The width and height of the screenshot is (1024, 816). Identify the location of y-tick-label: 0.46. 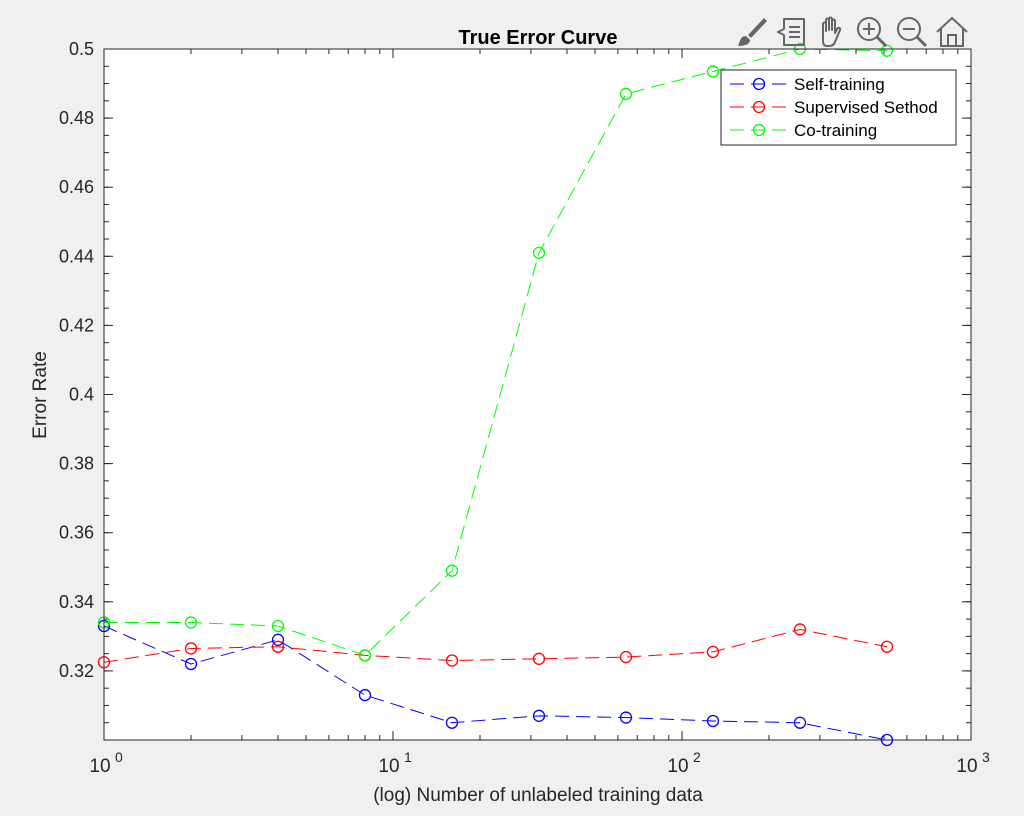
(76, 187).